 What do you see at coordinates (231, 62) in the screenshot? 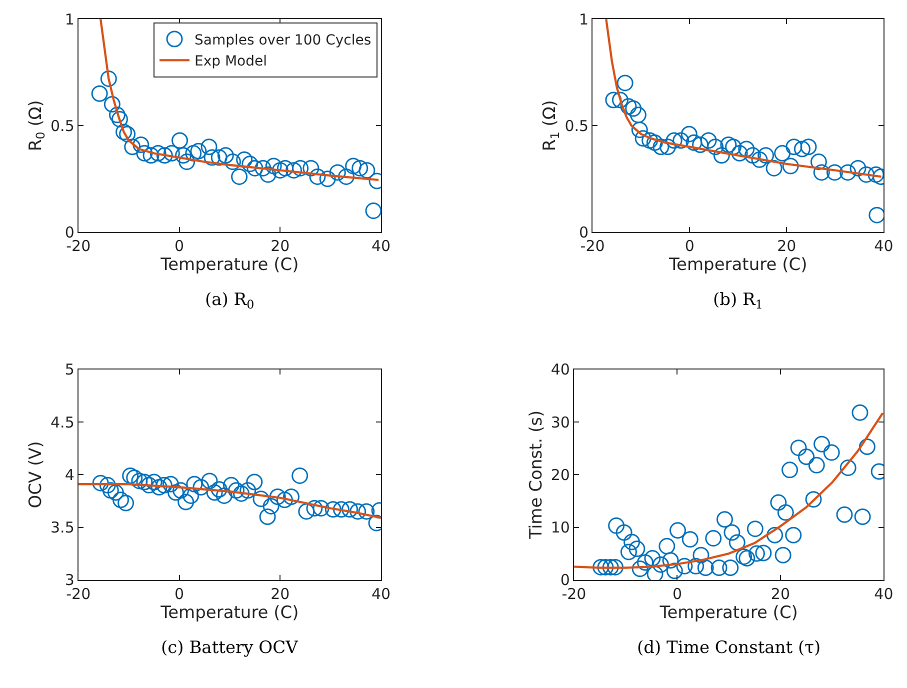
I see `legend-label: Exp Model` at bounding box center [231, 62].